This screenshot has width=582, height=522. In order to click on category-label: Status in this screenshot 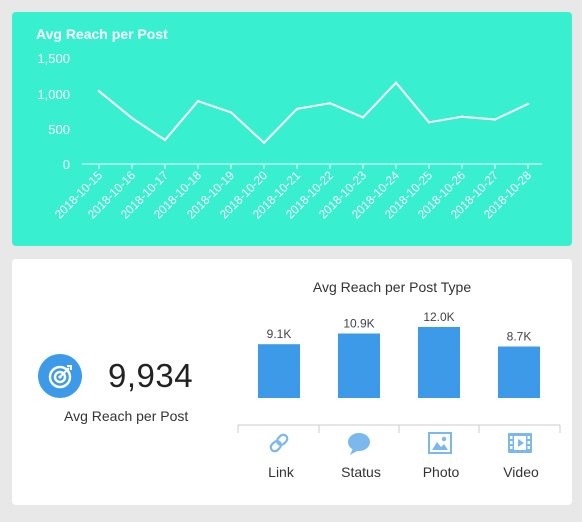, I will do `click(361, 472)`.